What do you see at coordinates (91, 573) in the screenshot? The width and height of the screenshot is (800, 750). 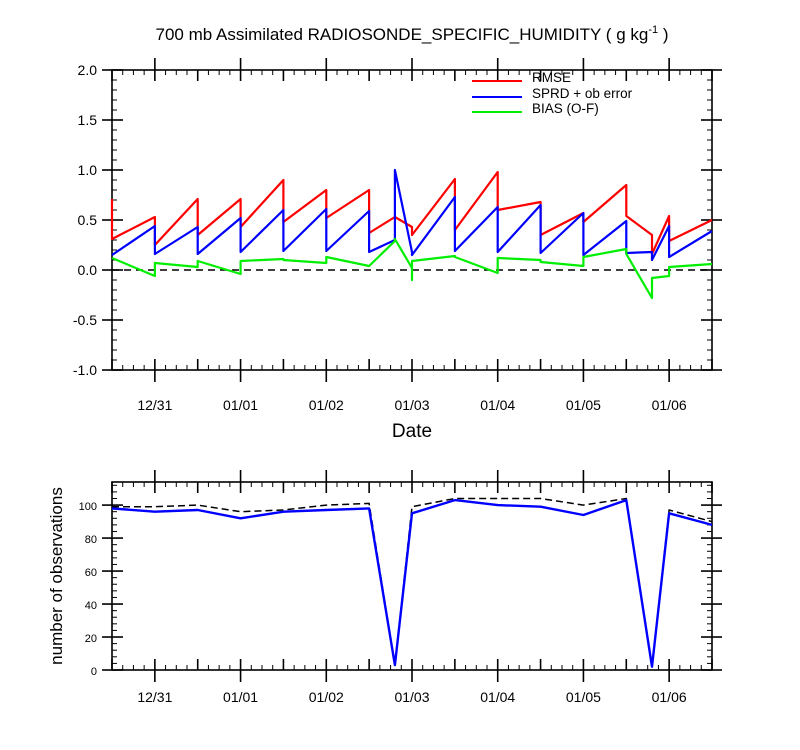 I see `y-tick-label: 60` at bounding box center [91, 573].